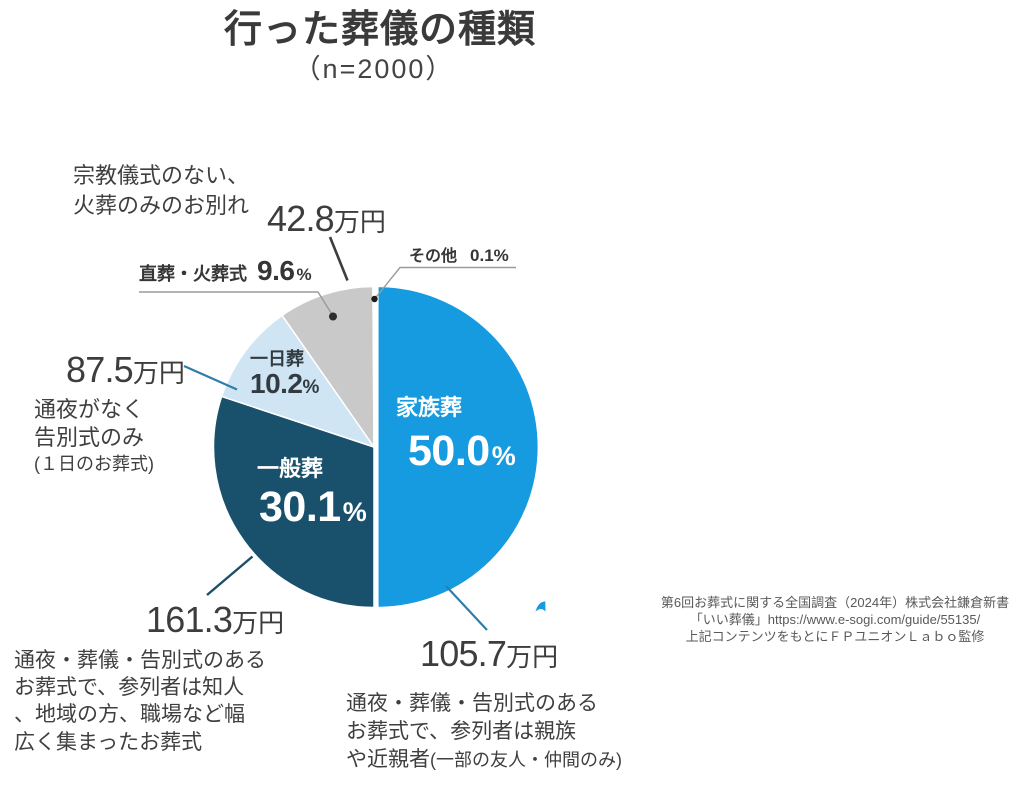 Image resolution: width=1024 pixels, height=793 pixels. I want to click on kazokuso-percent-sign: %, so click(503, 456).